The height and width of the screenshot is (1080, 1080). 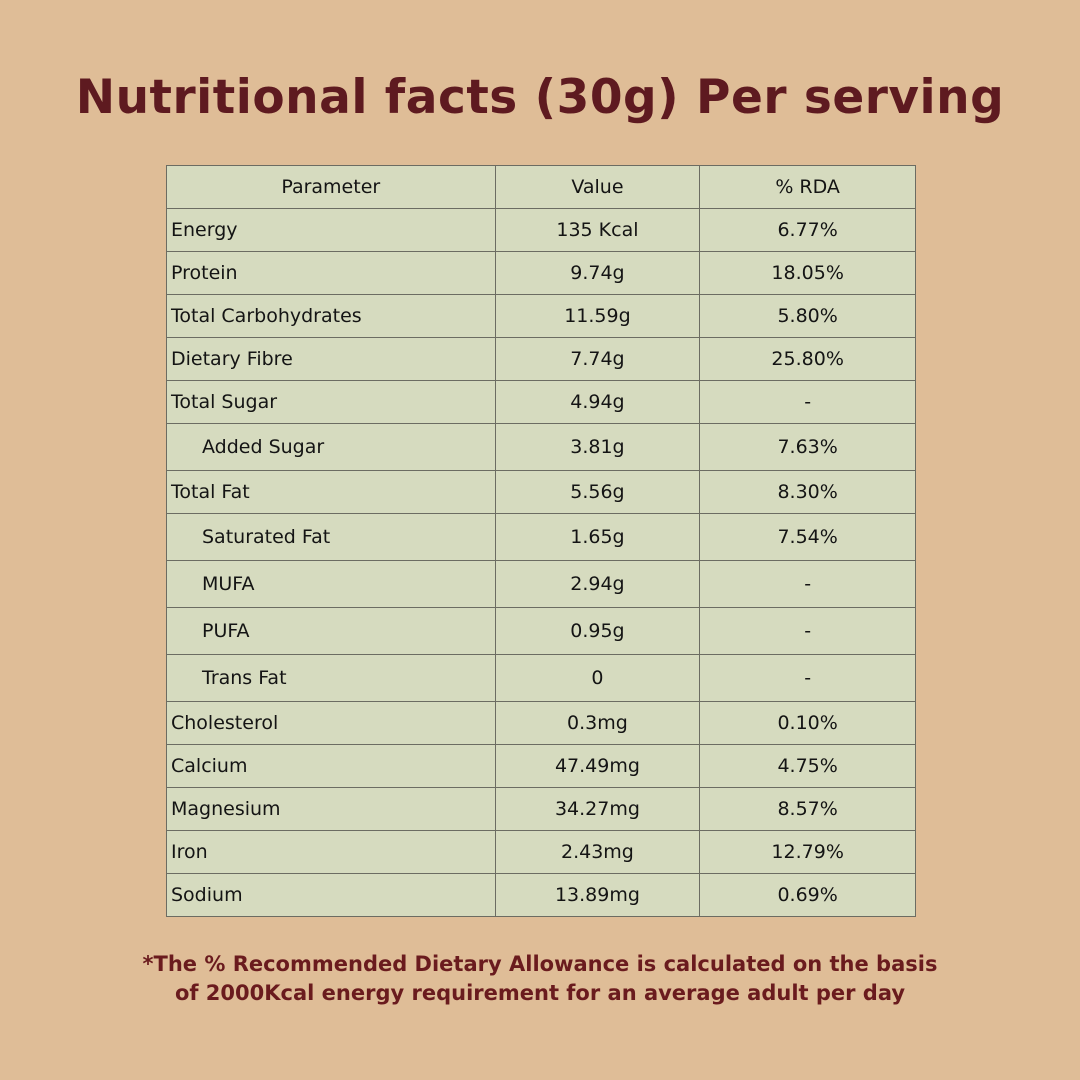 I want to click on table-row: Protein 9.74g 18.05%, so click(x=541, y=273).